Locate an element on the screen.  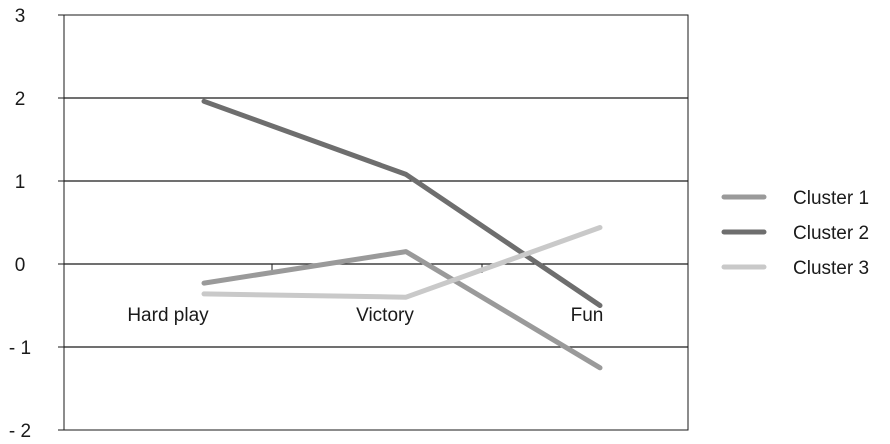
y-tick-label: 1 is located at coordinates (20, 182).